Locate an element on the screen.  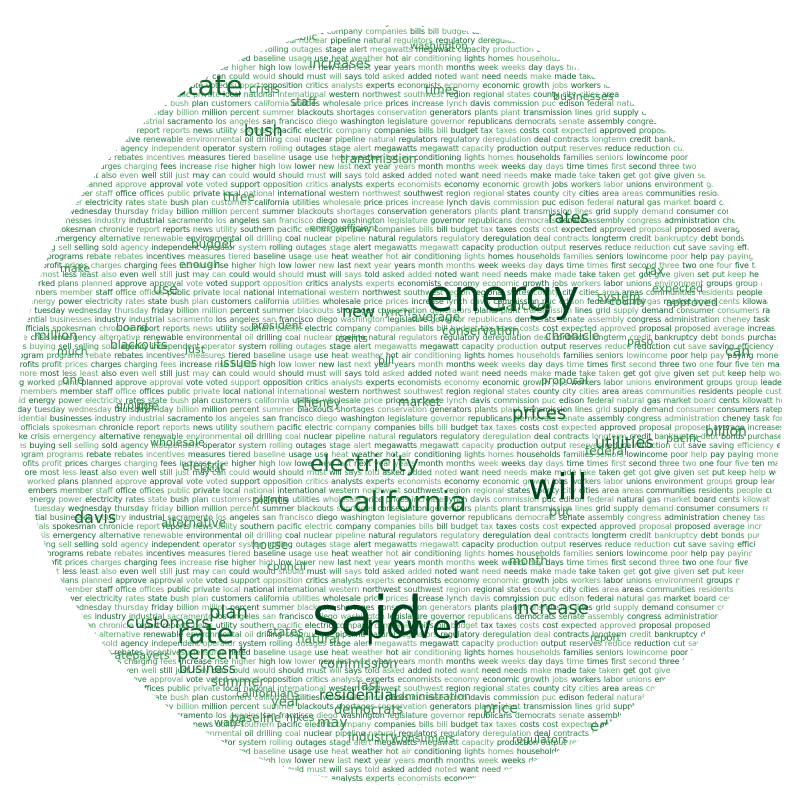
background-word: money is located at coordinates (769, 157).